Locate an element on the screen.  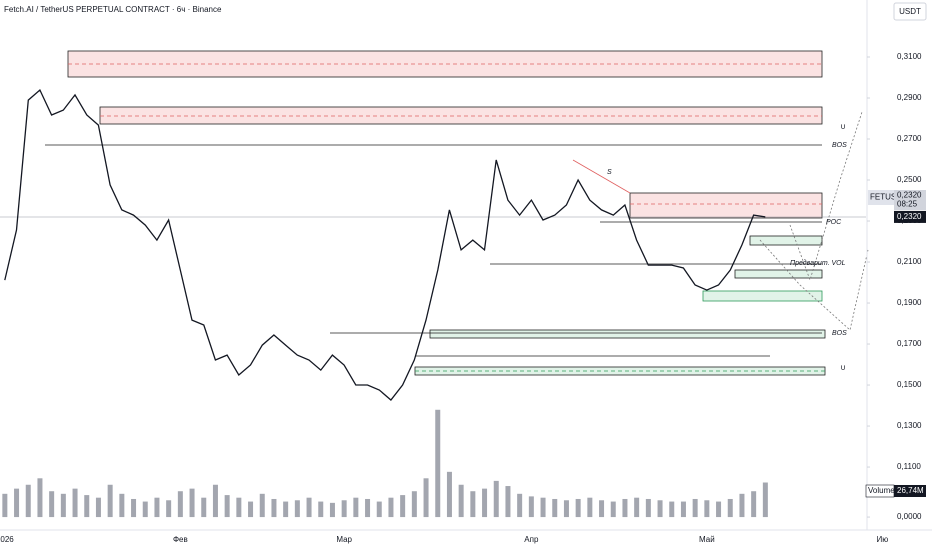
current-price-label: 0,2320 is located at coordinates (909, 216).